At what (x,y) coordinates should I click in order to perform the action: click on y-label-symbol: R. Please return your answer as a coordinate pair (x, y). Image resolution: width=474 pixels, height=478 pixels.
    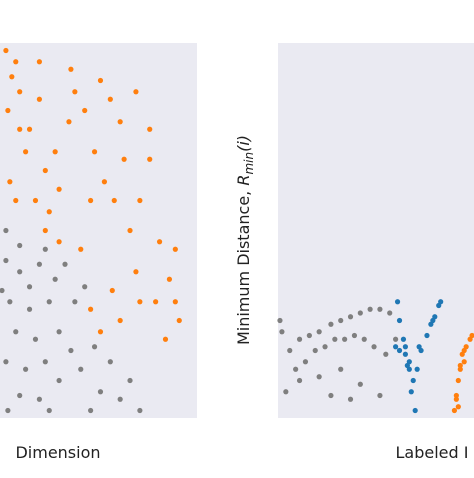
    Looking at the image, I should click on (243, 180).